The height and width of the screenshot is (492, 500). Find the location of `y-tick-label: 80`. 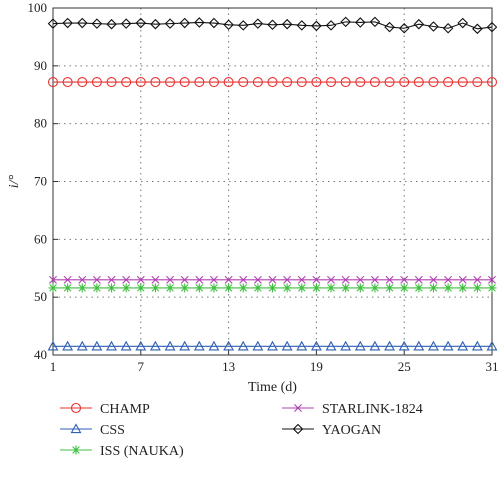

y-tick-label: 80 is located at coordinates (40, 123).